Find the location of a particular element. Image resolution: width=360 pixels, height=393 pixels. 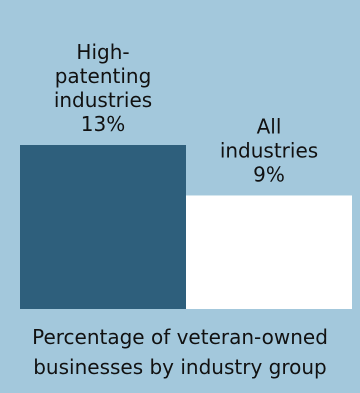

category-label-high-patenting-line-3: industries is located at coordinates (103, 100).